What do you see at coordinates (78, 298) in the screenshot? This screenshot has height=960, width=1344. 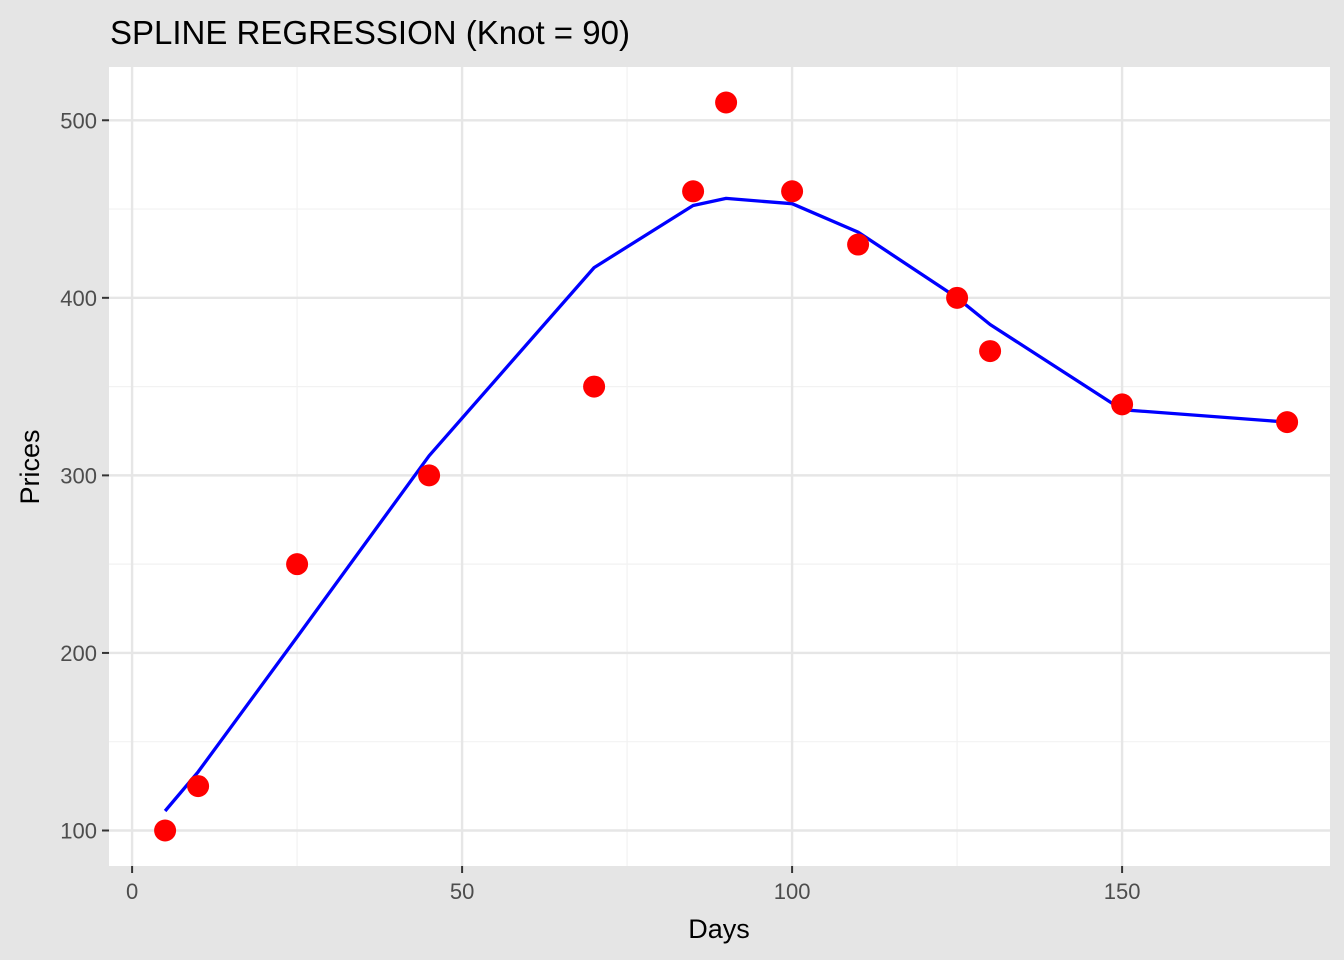 I see `y-tick-label: 400` at bounding box center [78, 298].